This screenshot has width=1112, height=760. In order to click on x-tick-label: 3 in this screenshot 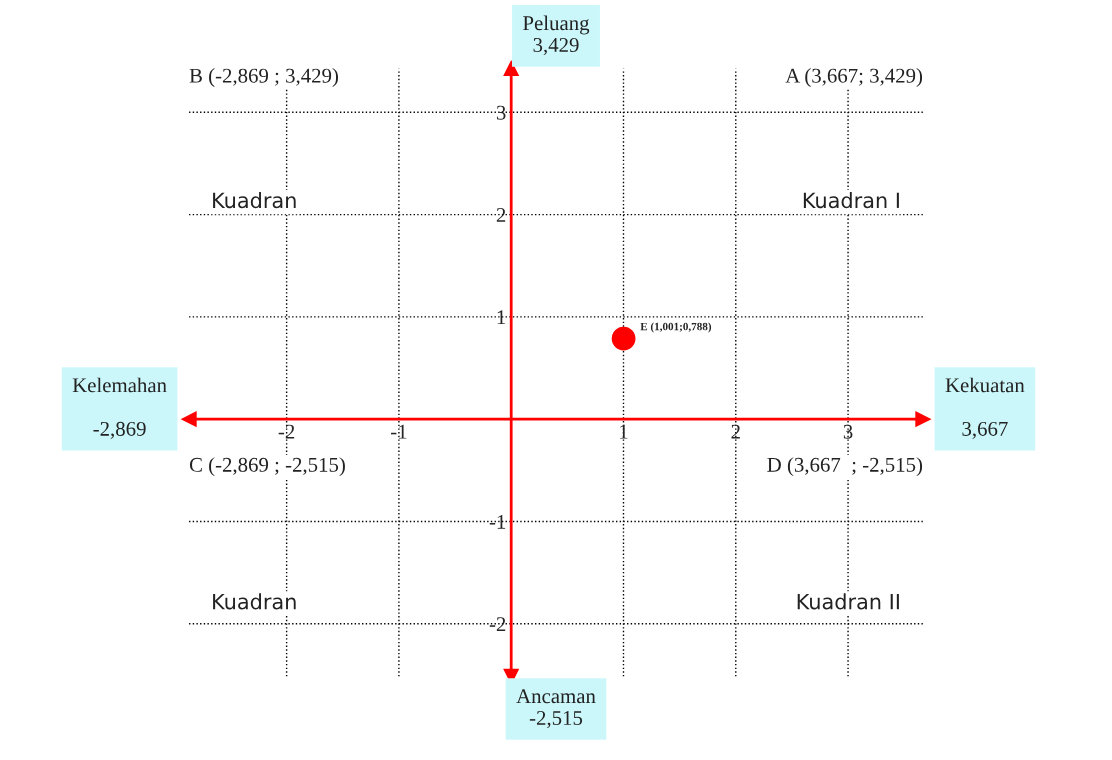, I will do `click(848, 431)`.